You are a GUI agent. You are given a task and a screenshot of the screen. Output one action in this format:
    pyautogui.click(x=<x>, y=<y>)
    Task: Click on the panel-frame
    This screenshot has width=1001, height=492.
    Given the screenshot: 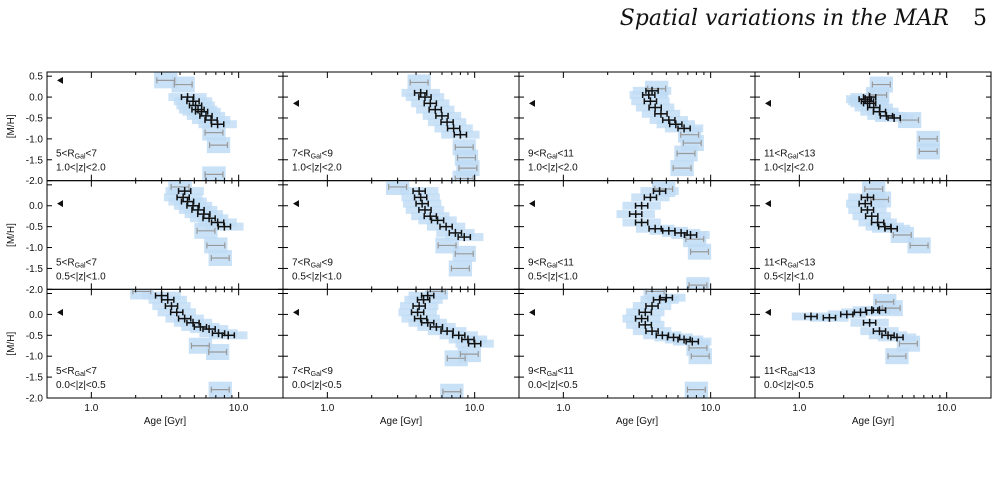 What is the action you would take?
    pyautogui.click(x=873, y=343)
    